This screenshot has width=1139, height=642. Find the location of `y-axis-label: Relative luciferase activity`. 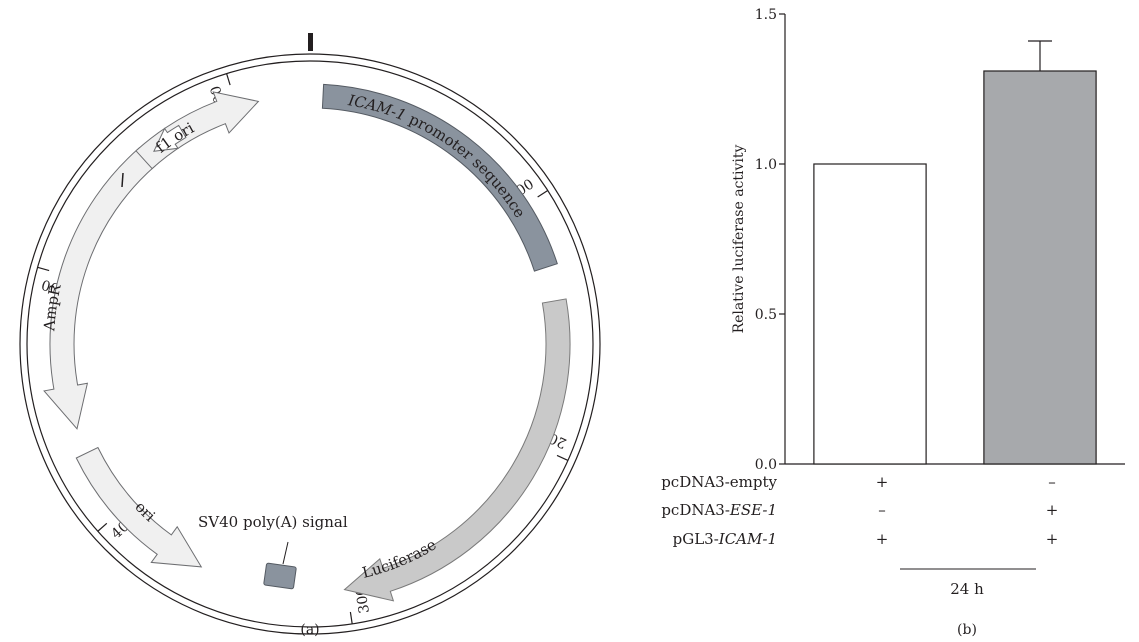

y-axis-label: Relative luciferase activity is located at coordinates (739, 238).